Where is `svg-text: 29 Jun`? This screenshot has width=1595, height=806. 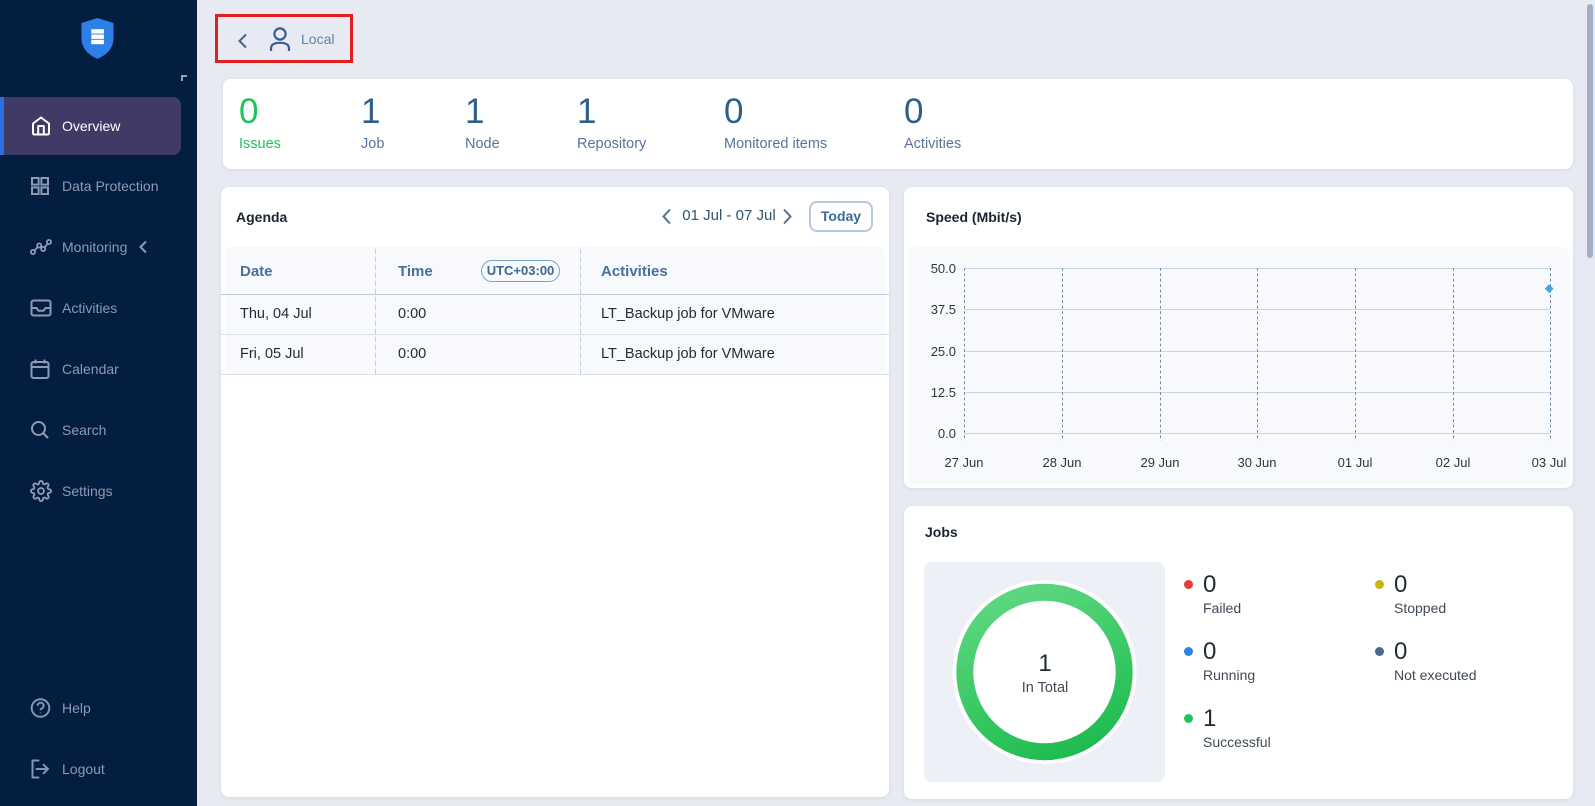
svg-text: 29 Jun is located at coordinates (1159, 462).